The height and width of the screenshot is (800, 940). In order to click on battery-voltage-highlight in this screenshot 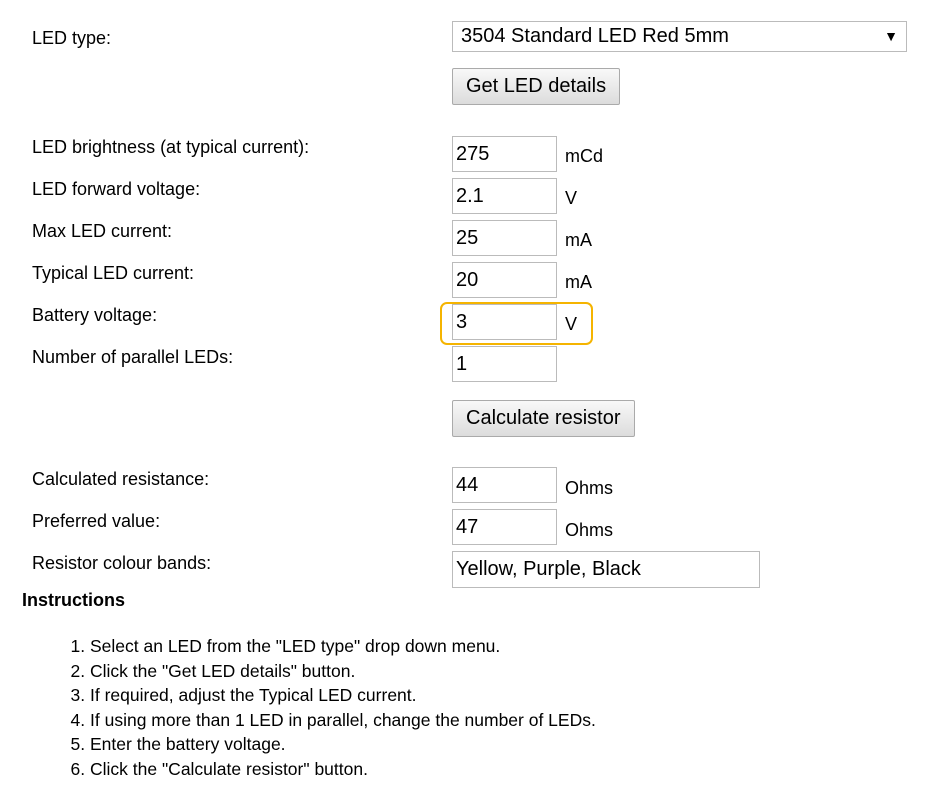, I will do `click(516, 323)`.